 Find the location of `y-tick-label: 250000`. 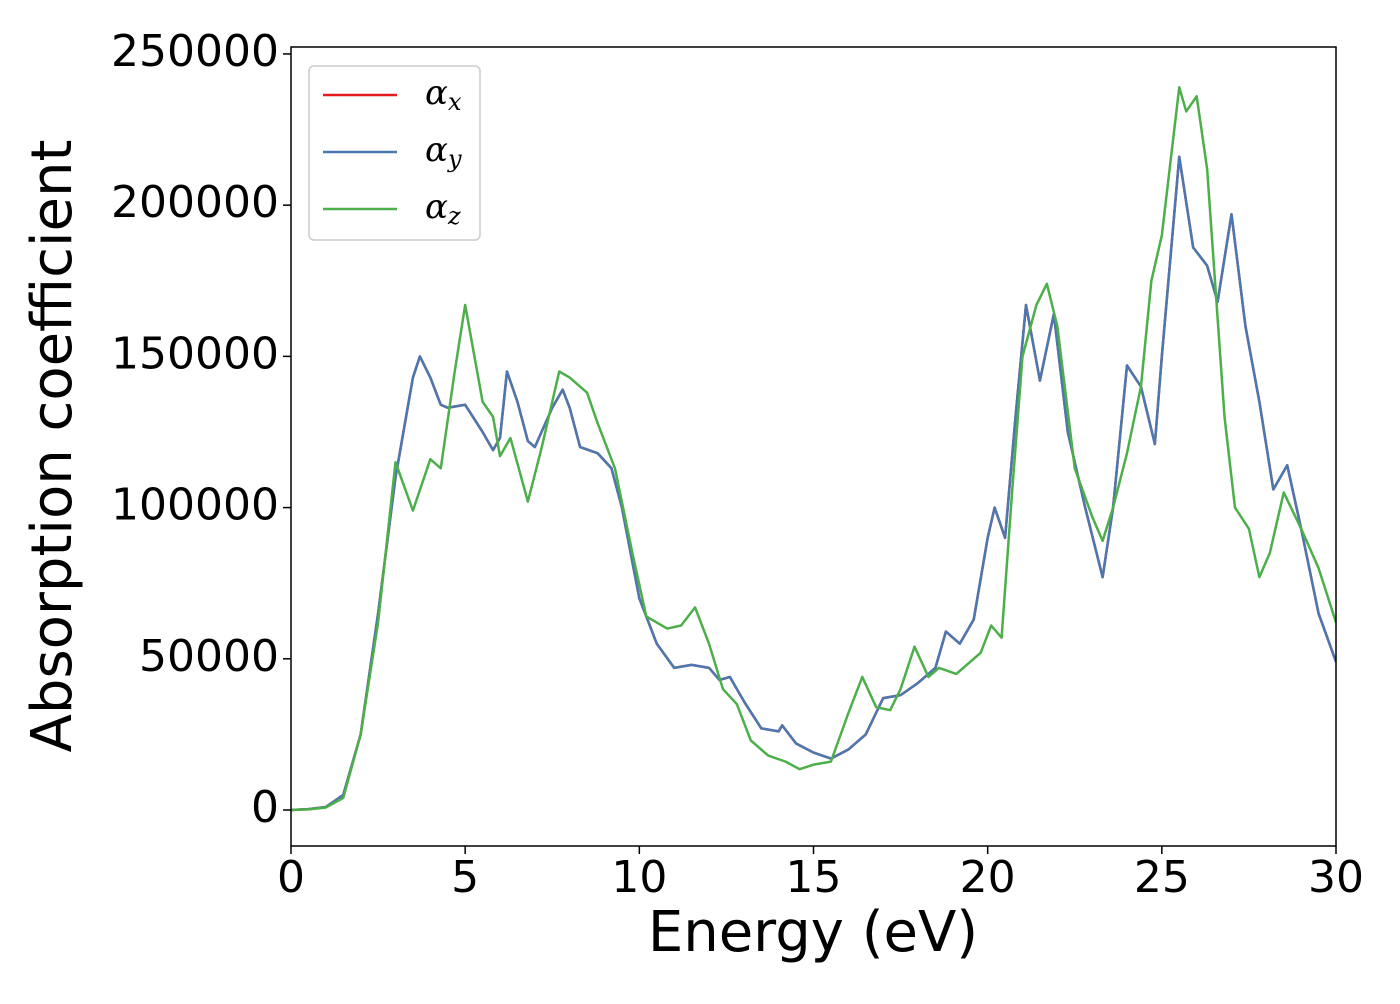

y-tick-label: 250000 is located at coordinates (195, 51).